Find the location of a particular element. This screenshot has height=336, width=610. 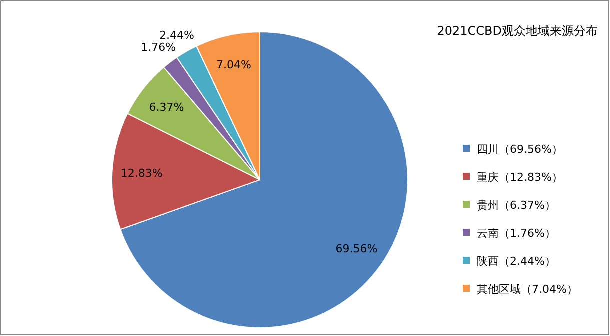

legend-label: 陕西（2.44%） is located at coordinates (516, 261).